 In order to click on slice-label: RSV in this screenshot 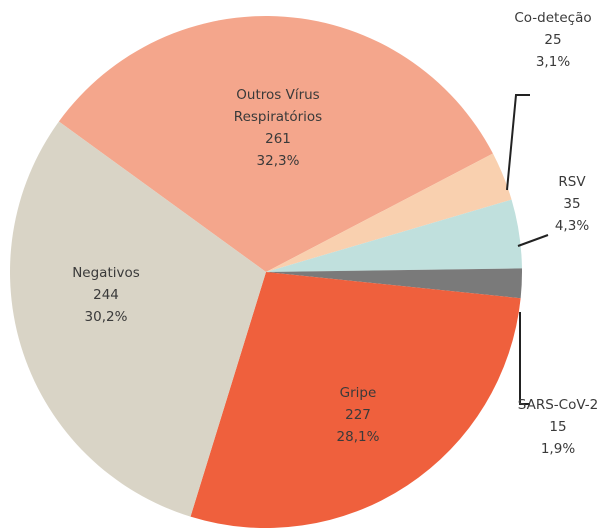, I will do `click(572, 182)`.